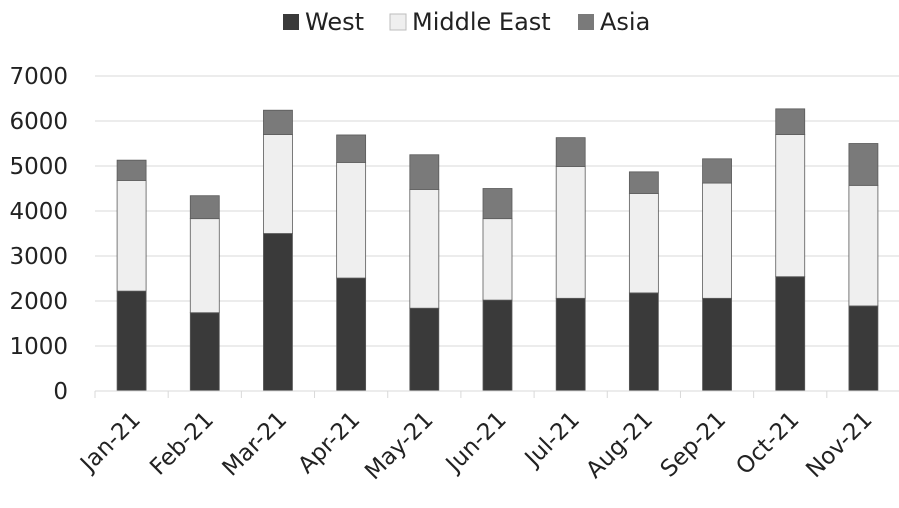  I want to click on y-tick-label: 1000, so click(38, 347).